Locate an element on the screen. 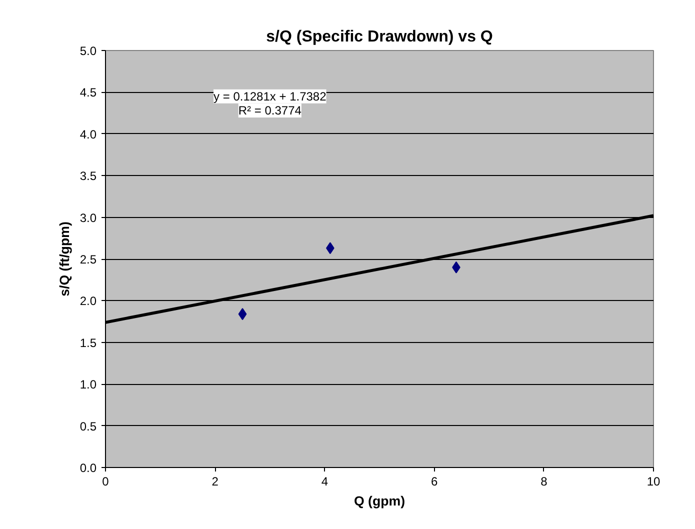 This screenshot has height=529, width=695. y-tick-label: 1.0 is located at coordinates (88, 385).